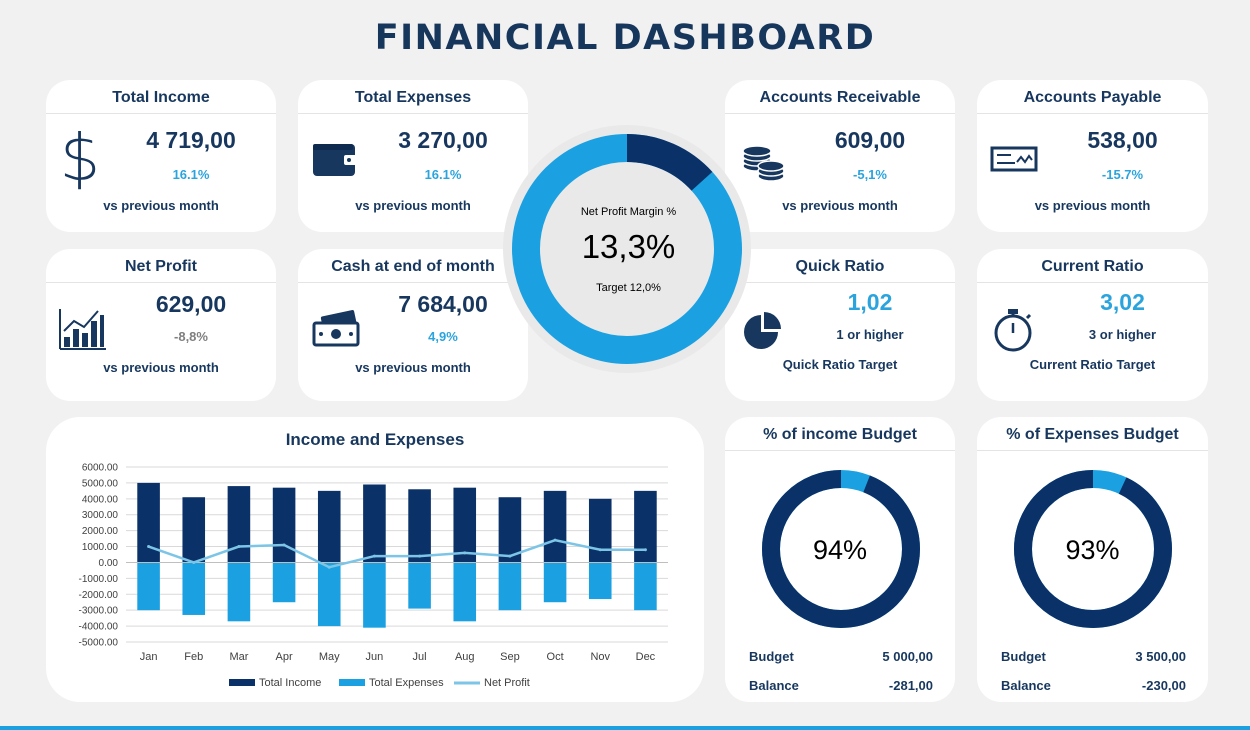 Image resolution: width=1250 pixels, height=730 pixels. Describe the element at coordinates (100, 468) in the screenshot. I see `y-tick-label: 6000.00` at that location.